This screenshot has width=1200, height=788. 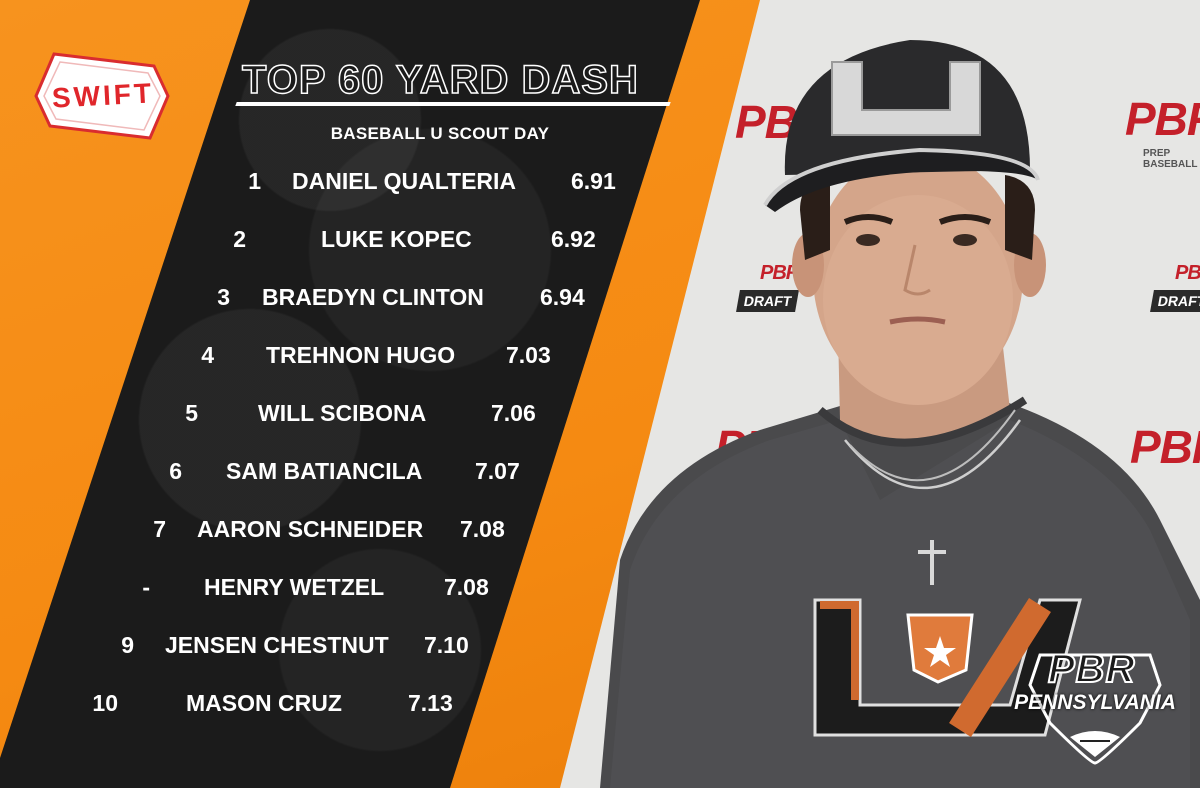 What do you see at coordinates (159, 529) in the screenshot?
I see `rank-number: 7` at bounding box center [159, 529].